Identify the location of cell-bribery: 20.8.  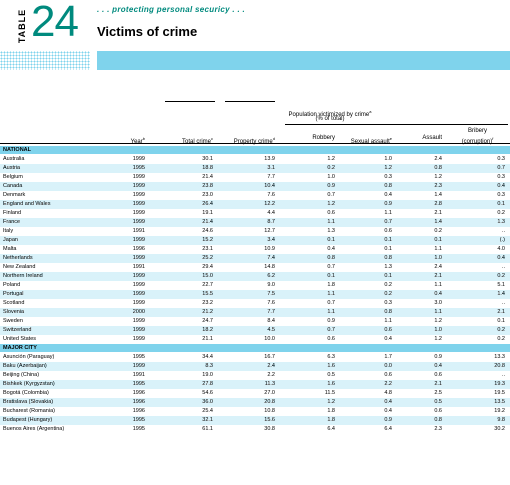
(499, 366).